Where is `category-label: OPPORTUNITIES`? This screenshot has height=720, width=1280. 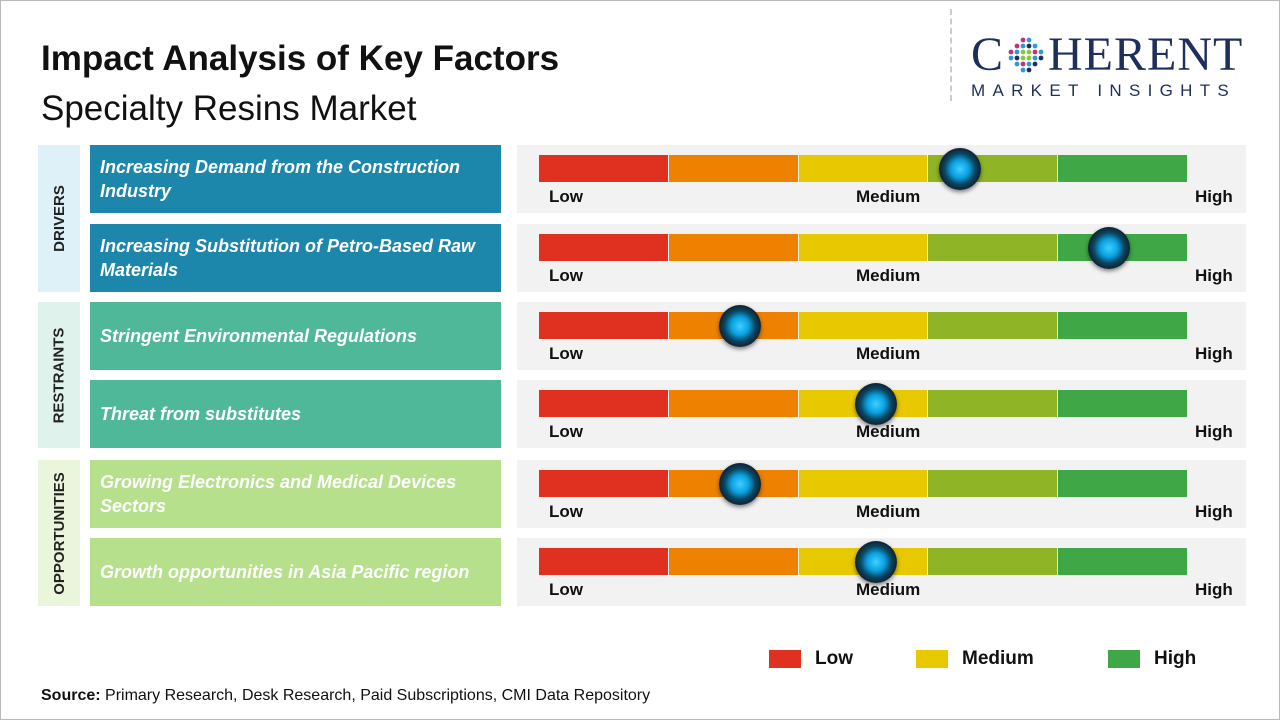
category-label: OPPORTUNITIES is located at coordinates (59, 533).